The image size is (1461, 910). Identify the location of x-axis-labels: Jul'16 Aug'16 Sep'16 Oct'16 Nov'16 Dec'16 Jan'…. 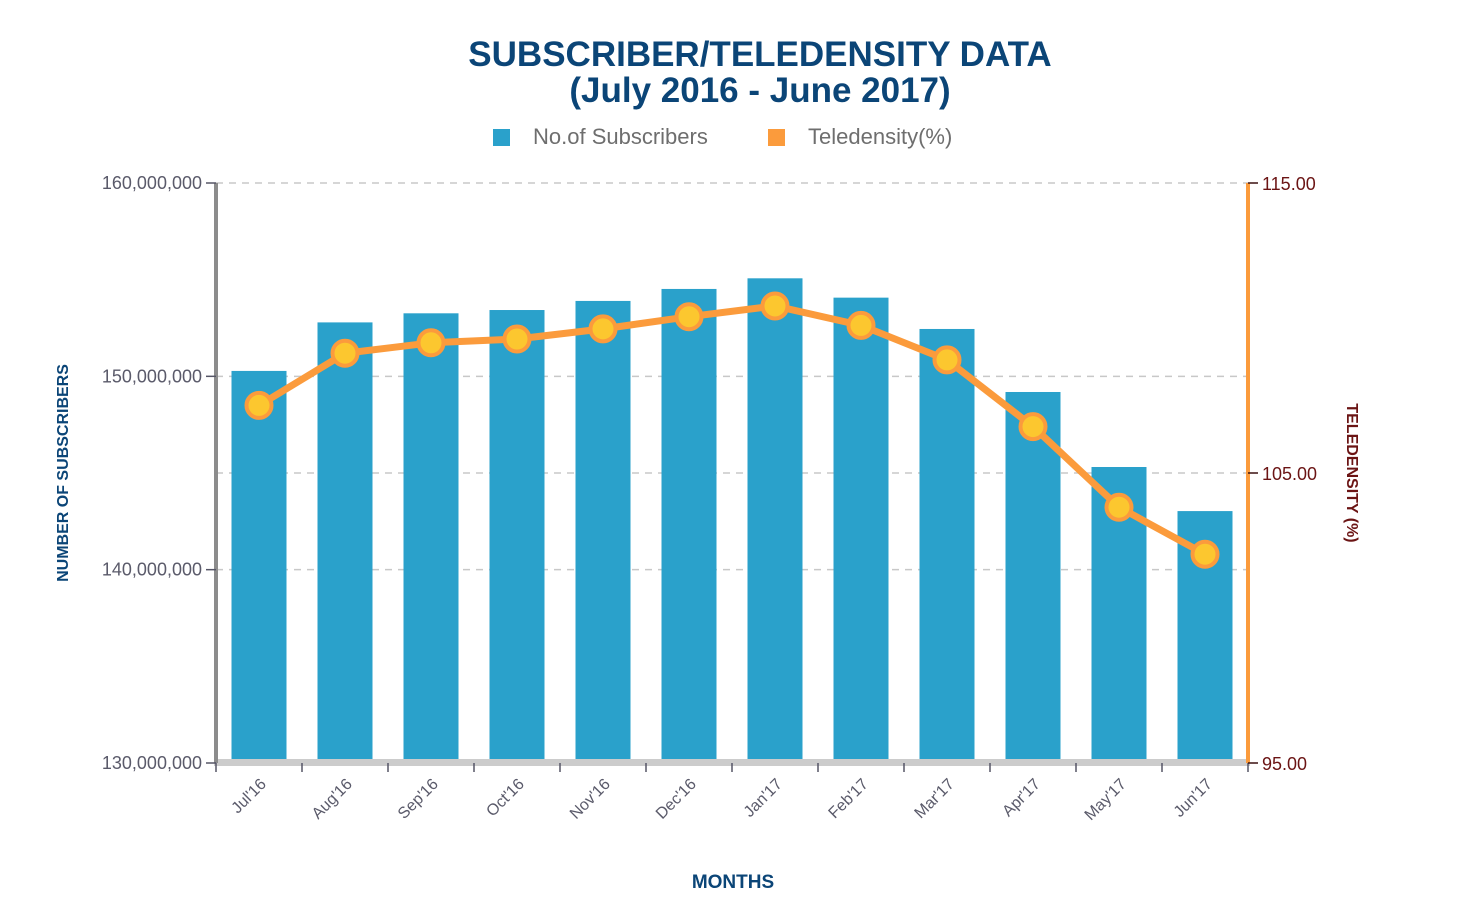
(722, 800).